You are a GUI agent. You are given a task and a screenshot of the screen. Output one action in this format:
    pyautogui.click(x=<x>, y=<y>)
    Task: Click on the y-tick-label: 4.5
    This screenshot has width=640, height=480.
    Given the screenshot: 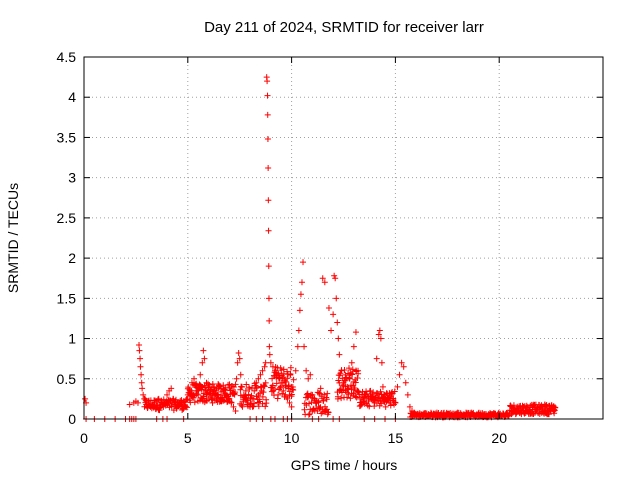 What is the action you would take?
    pyautogui.click(x=67, y=57)
    